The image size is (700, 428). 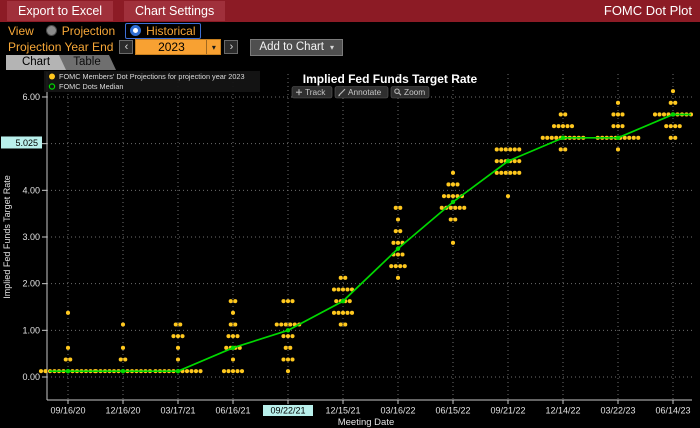 I want to click on view-control-row: View Projection Historical, so click(x=350, y=30).